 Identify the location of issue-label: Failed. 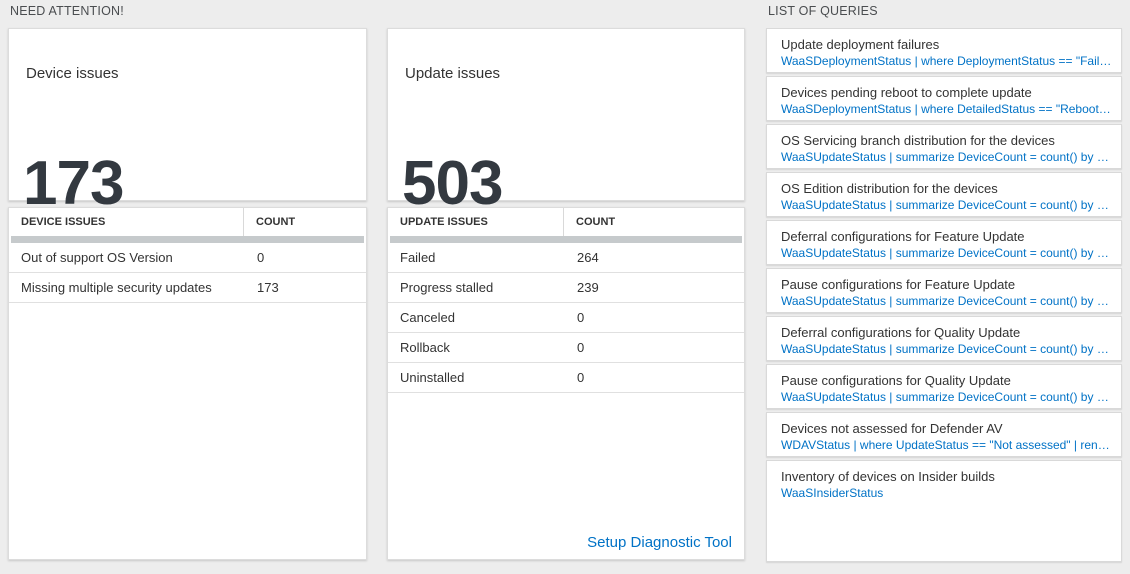
(418, 257).